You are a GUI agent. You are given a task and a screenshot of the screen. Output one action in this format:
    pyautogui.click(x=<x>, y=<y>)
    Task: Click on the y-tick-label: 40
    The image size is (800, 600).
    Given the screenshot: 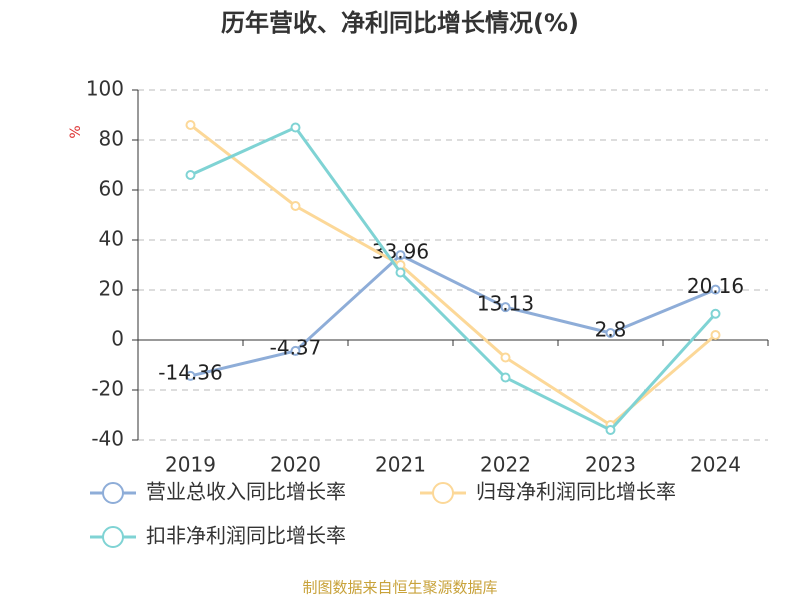 What is the action you would take?
    pyautogui.click(x=111, y=239)
    